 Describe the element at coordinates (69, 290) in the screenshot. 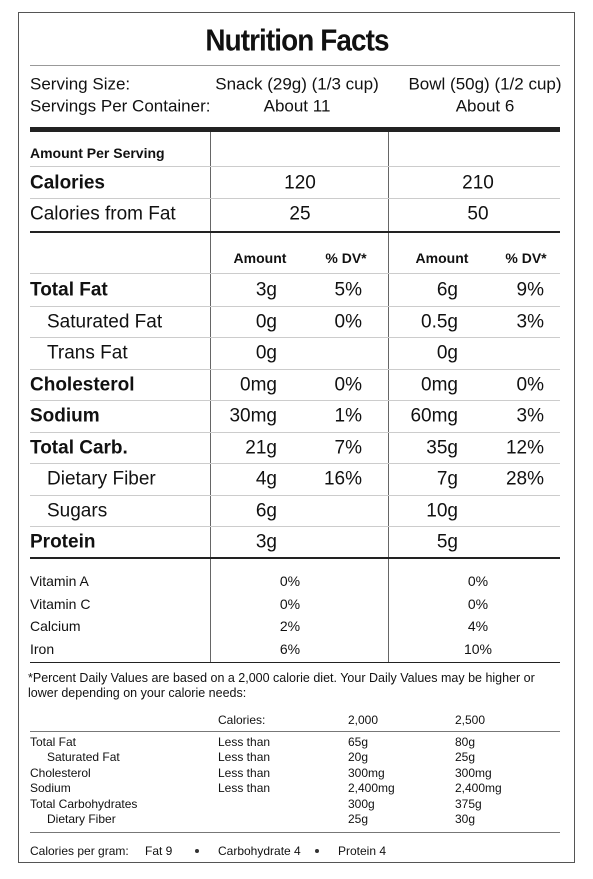

I see `nutrient-label: Total Fat` at that location.